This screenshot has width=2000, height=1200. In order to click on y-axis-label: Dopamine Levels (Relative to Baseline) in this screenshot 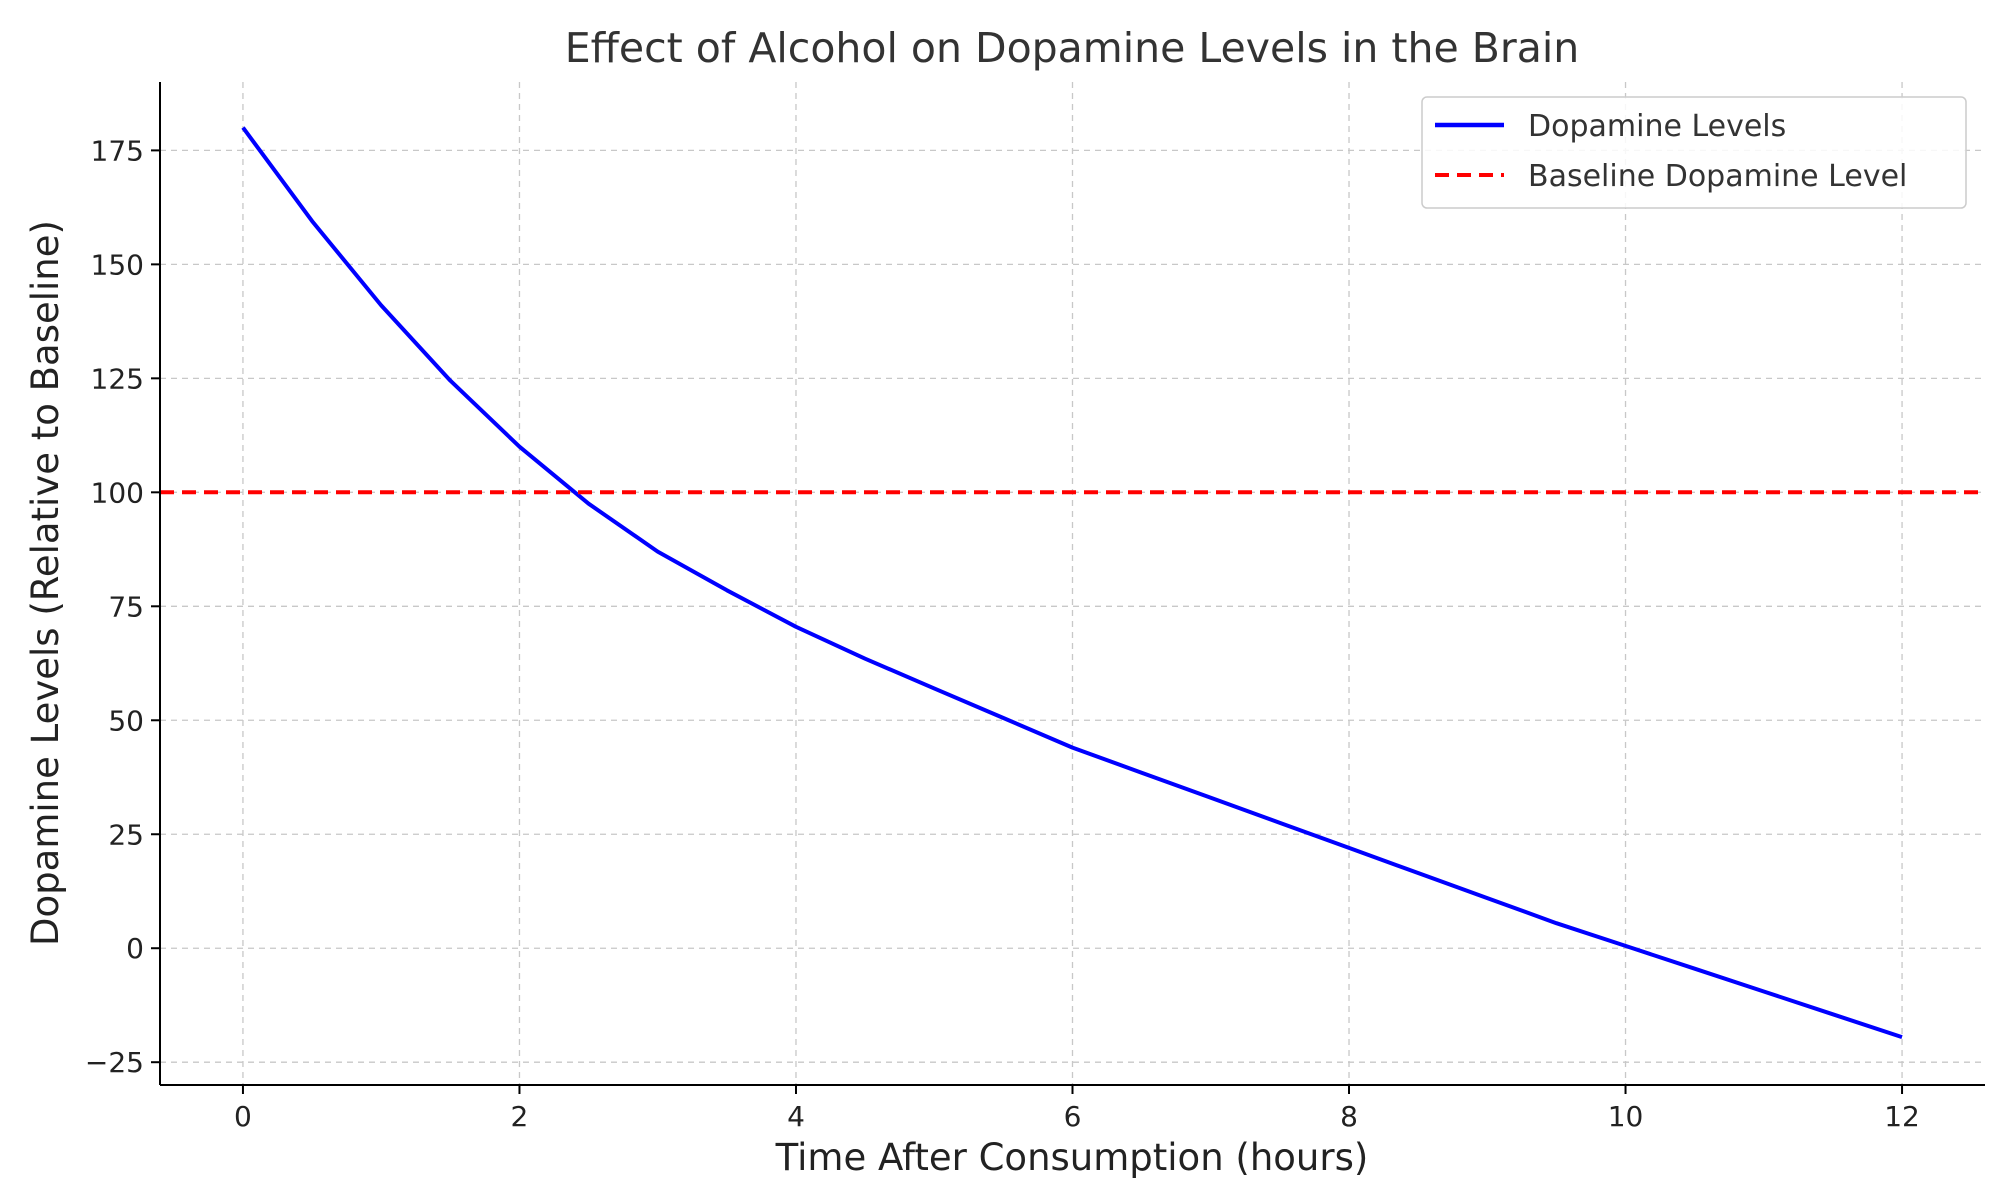, I will do `click(45, 583)`.